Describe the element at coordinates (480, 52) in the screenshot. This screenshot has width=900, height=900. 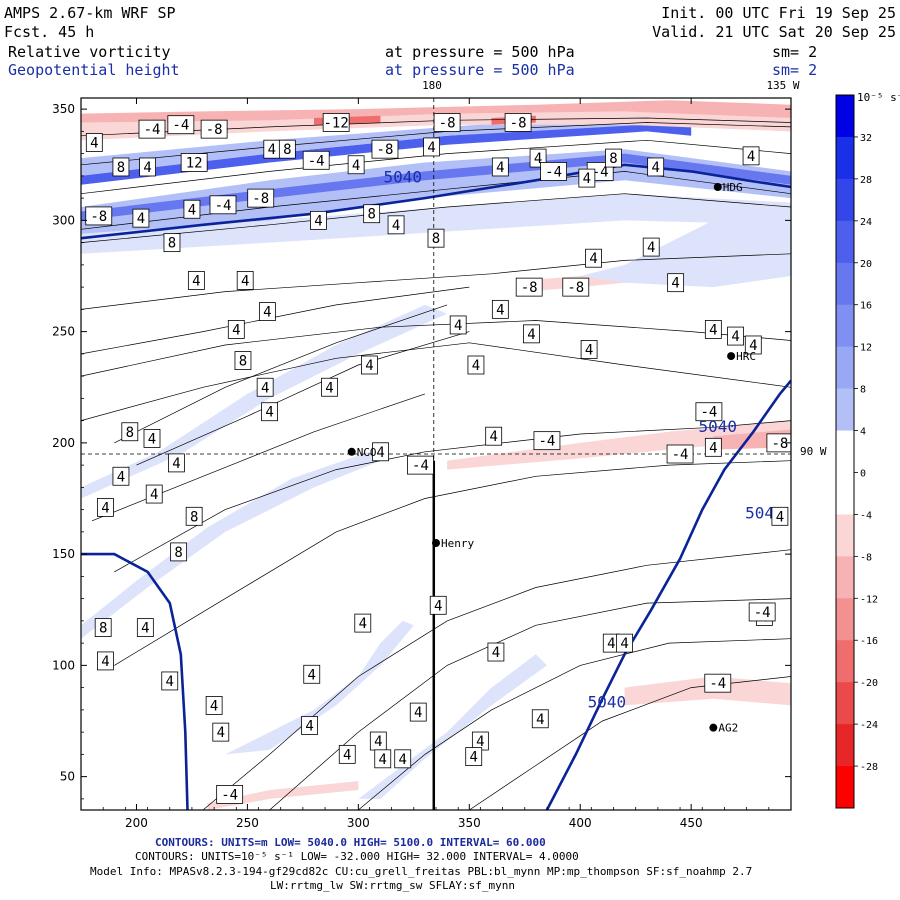
I see `pressure-level-vorticity: at pressure = 500 hPa` at that location.